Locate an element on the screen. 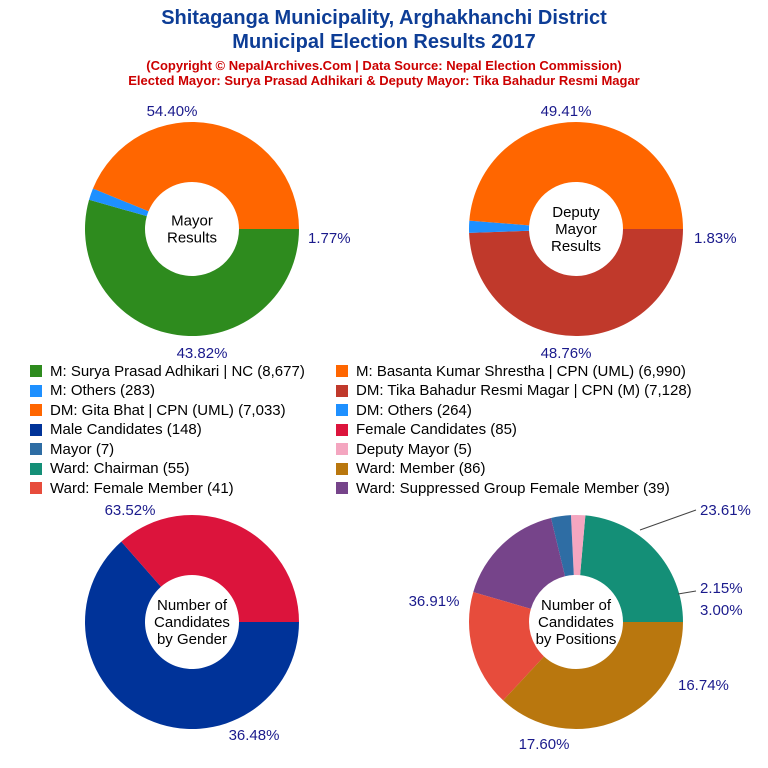  slice-percent-label: 48.76% is located at coordinates (566, 353).